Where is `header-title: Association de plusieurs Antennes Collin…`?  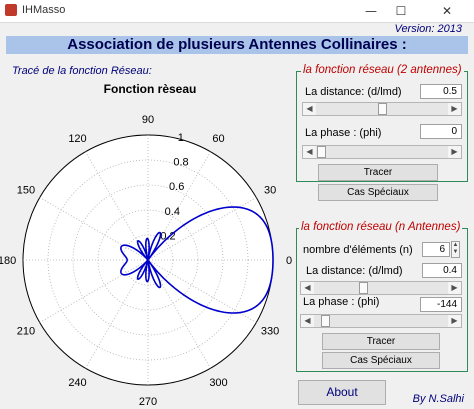 header-title: Association de plusieurs Antennes Collin… is located at coordinates (237, 44).